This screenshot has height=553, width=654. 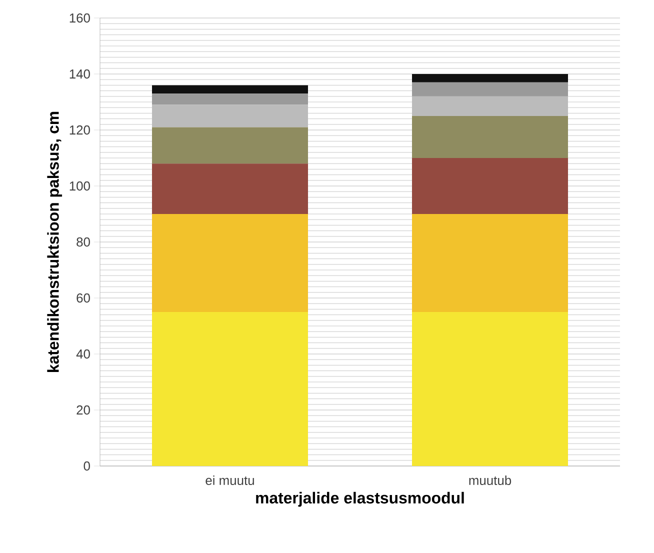 What do you see at coordinates (87, 466) in the screenshot?
I see `y-tick-label: 0` at bounding box center [87, 466].